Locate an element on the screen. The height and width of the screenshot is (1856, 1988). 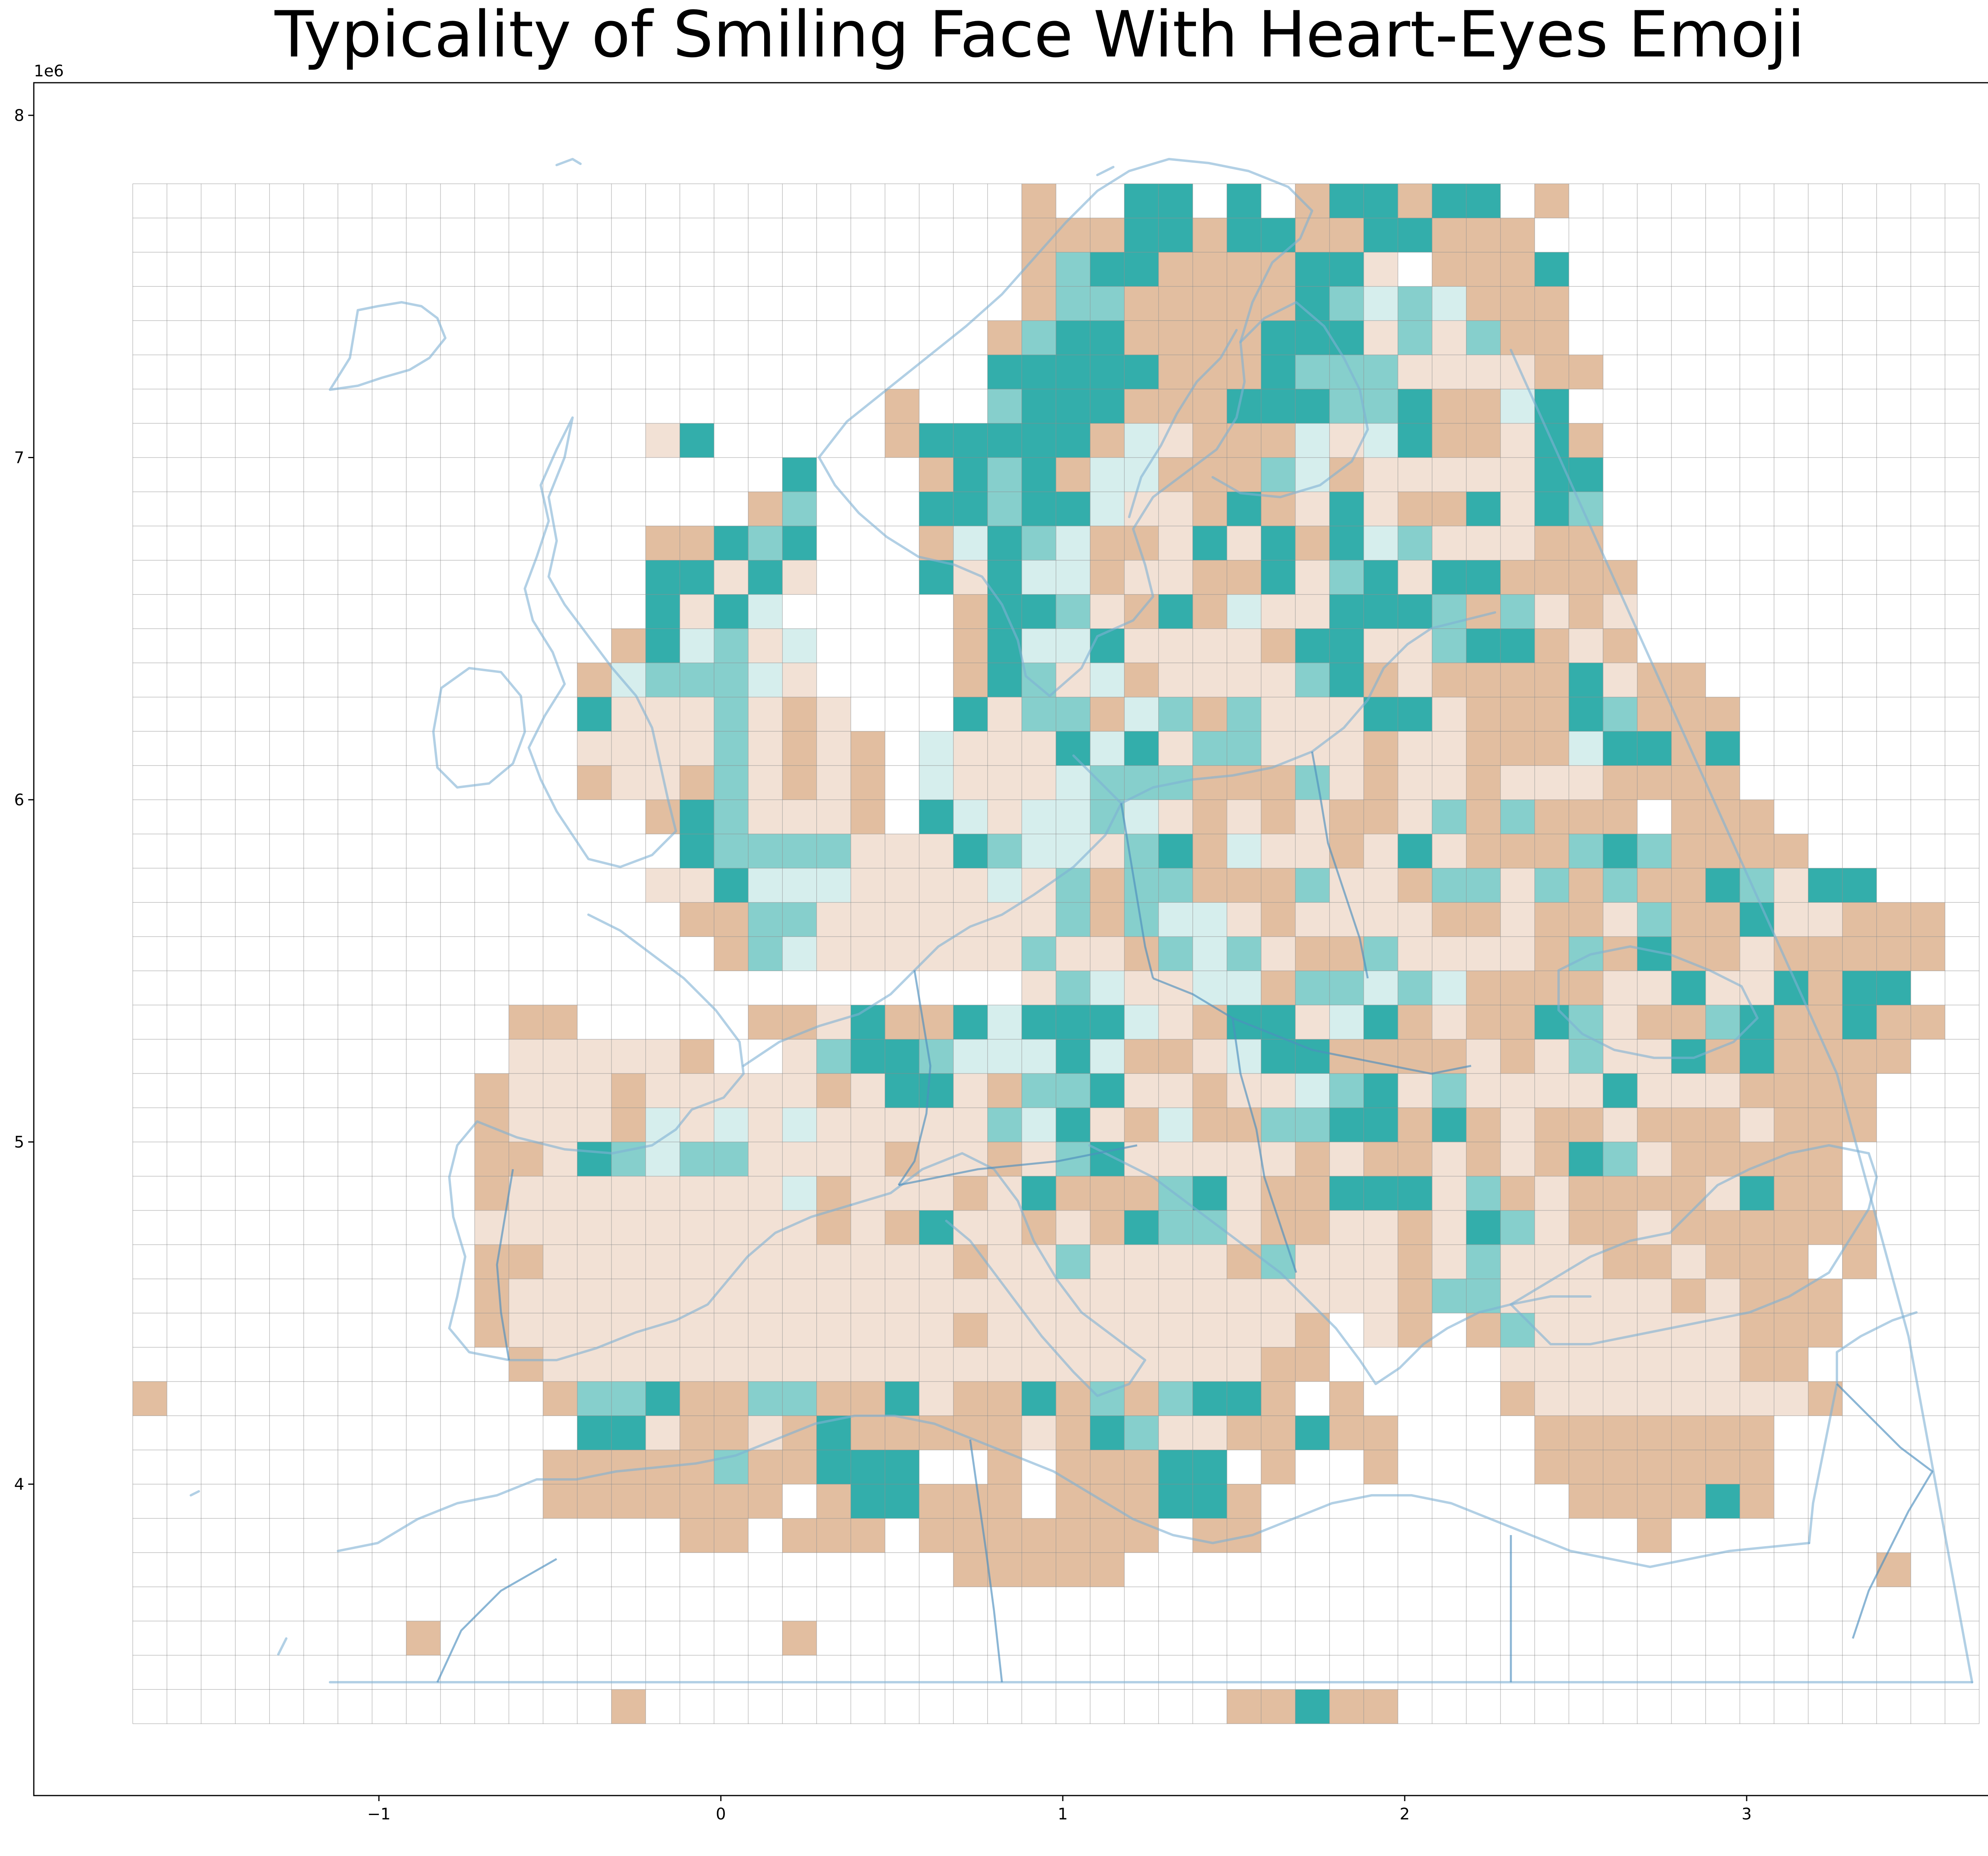
coastline-iceland is located at coordinates (388, 346).